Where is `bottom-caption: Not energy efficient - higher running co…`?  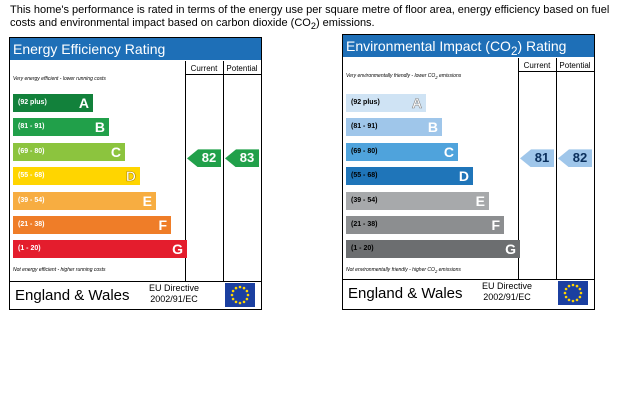 bottom-caption: Not energy efficient - higher running co… is located at coordinates (59, 269).